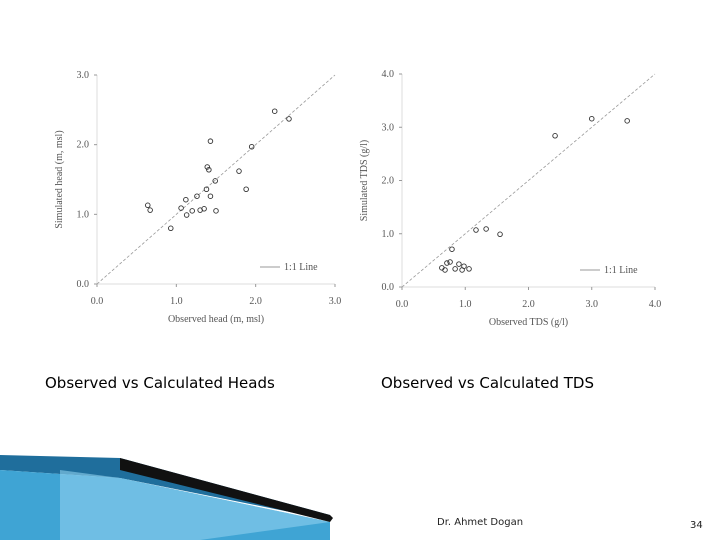  Describe the element at coordinates (696, 525) in the screenshot. I see `page-number: 34` at that location.